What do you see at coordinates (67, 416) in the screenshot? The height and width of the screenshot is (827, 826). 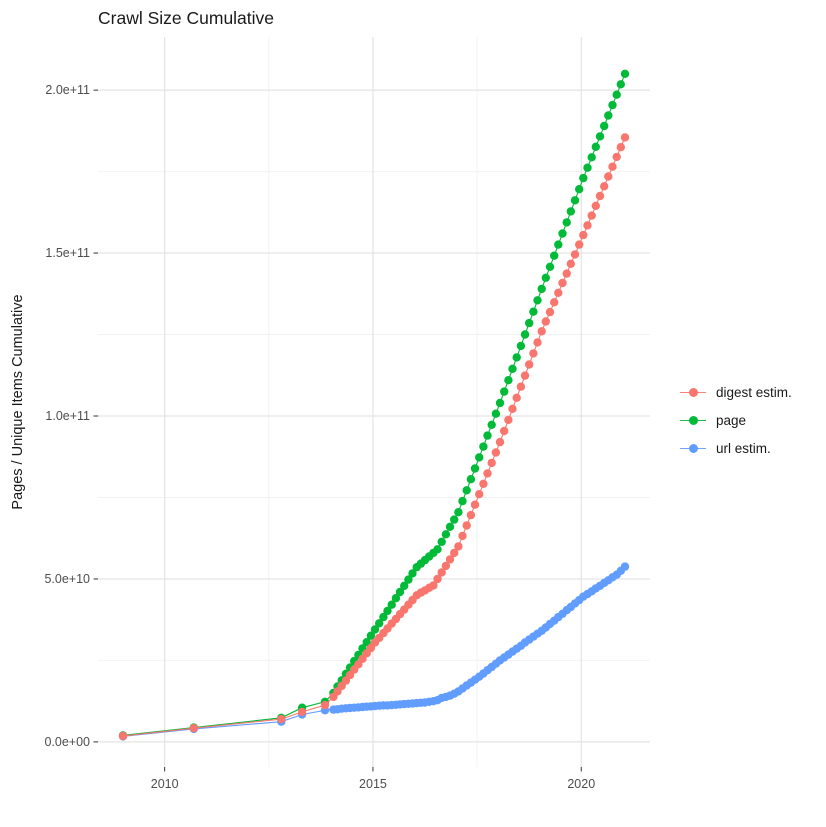 I see `y-tick-label: 1.0e+11` at bounding box center [67, 416].